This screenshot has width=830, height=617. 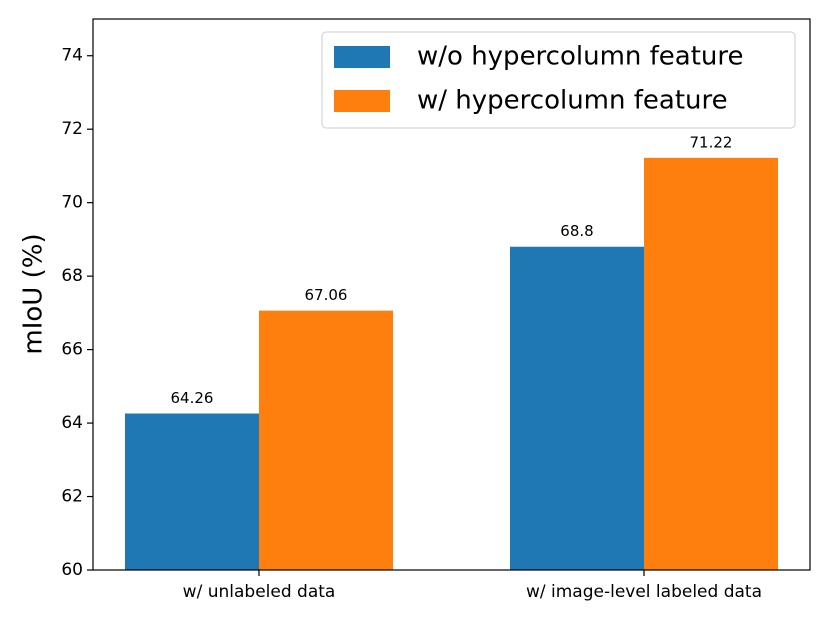 I want to click on y-tick-label: 72, so click(x=72, y=129).